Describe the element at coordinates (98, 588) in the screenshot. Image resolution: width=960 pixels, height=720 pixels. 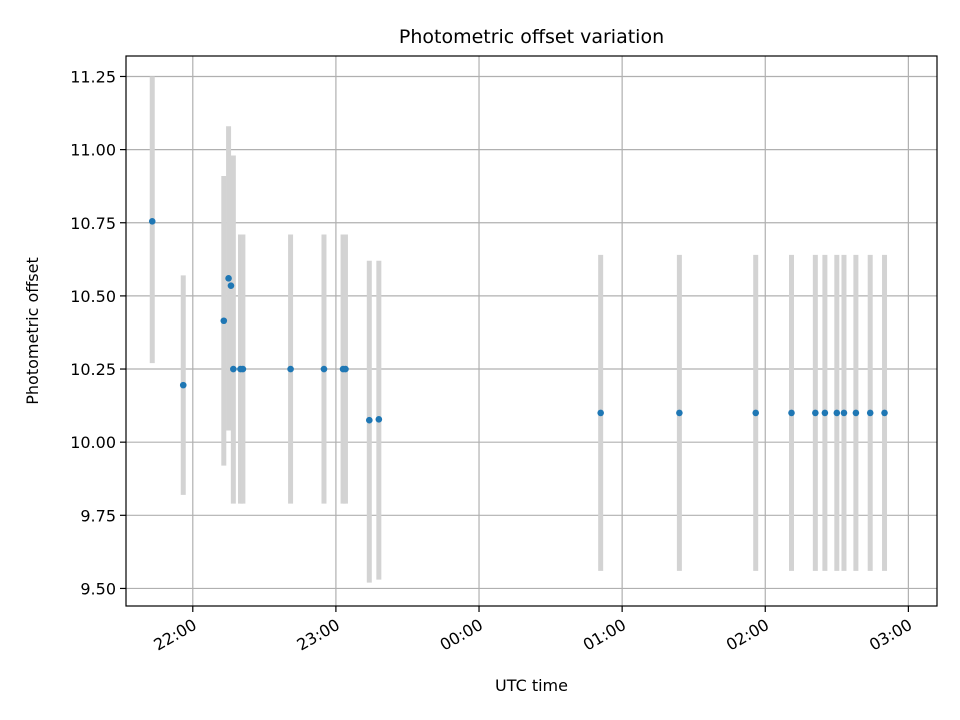
I see `y-tick-label: 9.50` at that location.